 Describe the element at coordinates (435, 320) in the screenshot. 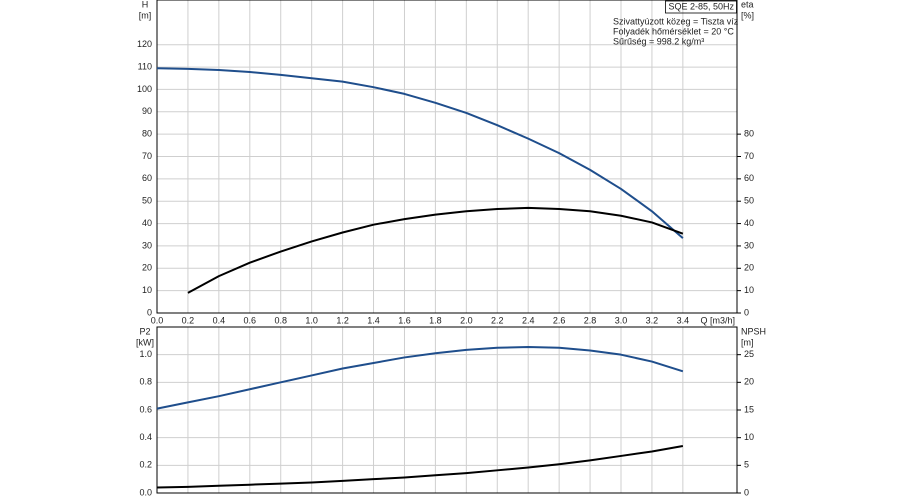

I see `x-tick-label: 1.8` at that location.